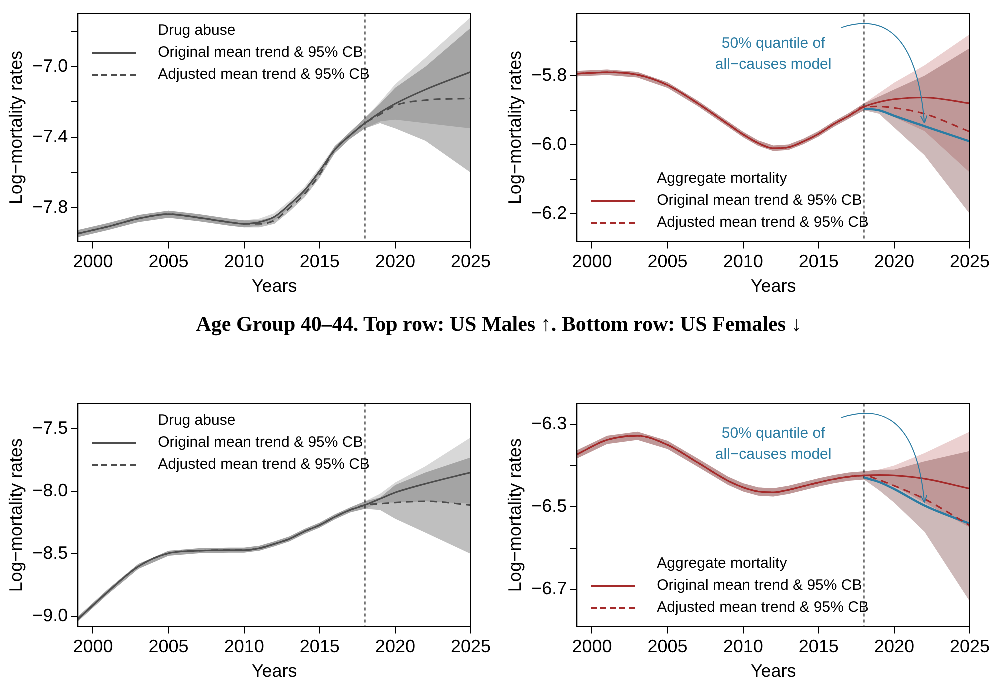 This screenshot has height=685, width=998. What do you see at coordinates (50, 490) in the screenshot?
I see `y-tick-label: −8.0` at bounding box center [50, 490].